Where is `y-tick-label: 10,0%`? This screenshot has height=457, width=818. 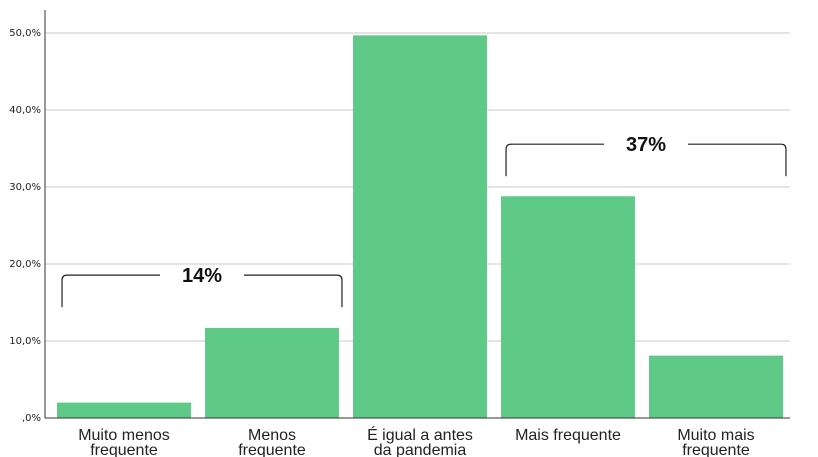
y-tick-label: 10,0% is located at coordinates (25, 341).